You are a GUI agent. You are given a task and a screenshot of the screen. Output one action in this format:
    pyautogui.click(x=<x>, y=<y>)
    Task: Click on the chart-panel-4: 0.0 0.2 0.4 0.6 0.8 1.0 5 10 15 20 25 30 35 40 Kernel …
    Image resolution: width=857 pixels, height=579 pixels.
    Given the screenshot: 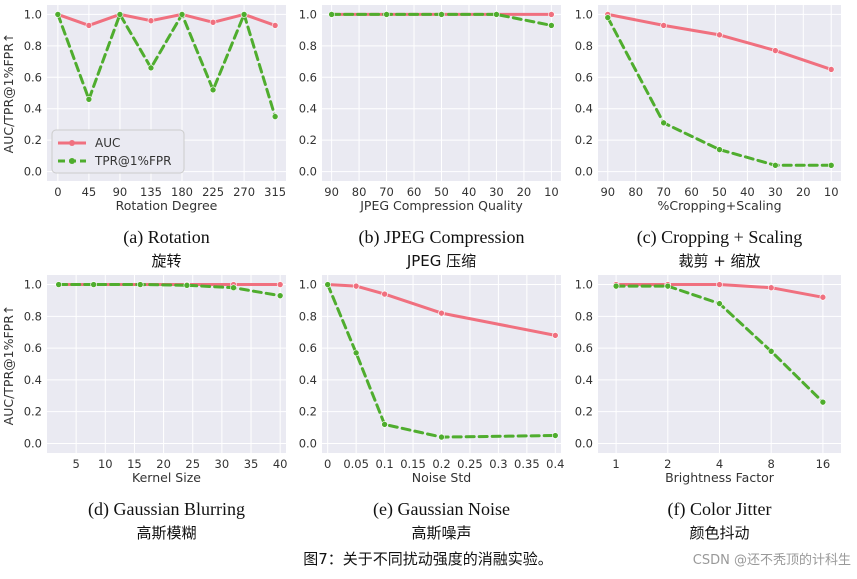 What is the action you would take?
    pyautogui.click(x=155, y=408)
    